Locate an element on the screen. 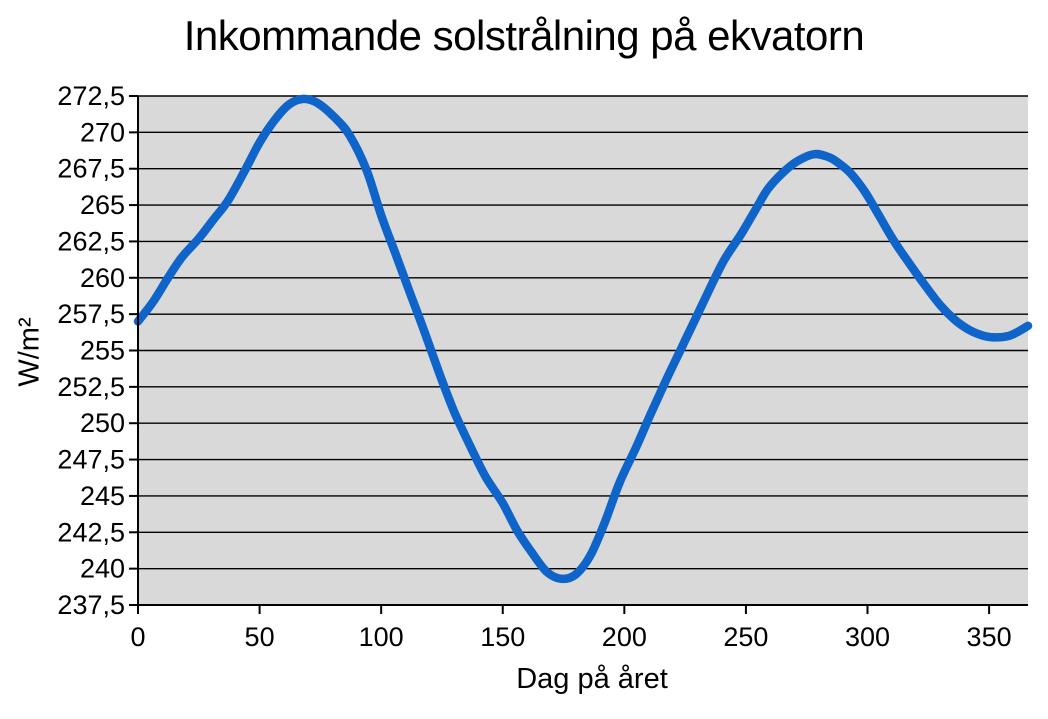  y-tick-label: 242,5 is located at coordinates (91, 532).